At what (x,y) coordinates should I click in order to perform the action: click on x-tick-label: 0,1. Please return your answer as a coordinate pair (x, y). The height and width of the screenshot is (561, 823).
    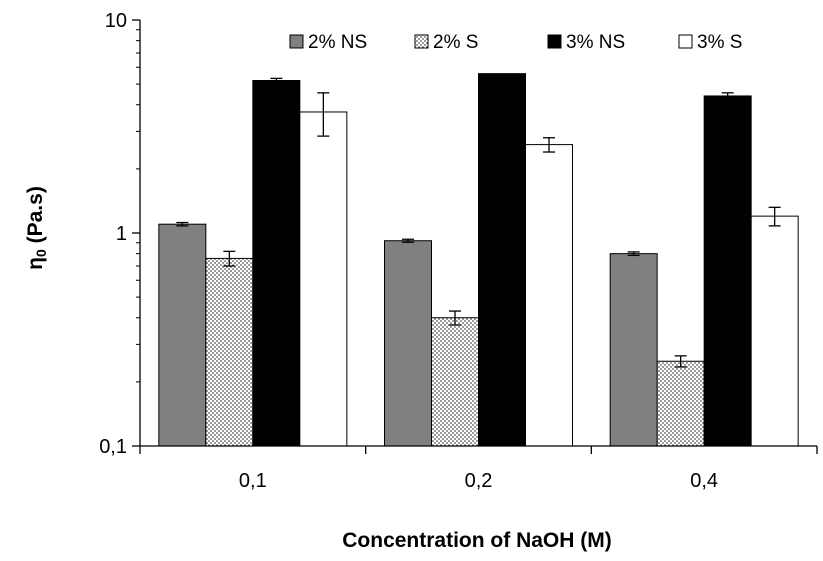
    Looking at the image, I should click on (253, 481).